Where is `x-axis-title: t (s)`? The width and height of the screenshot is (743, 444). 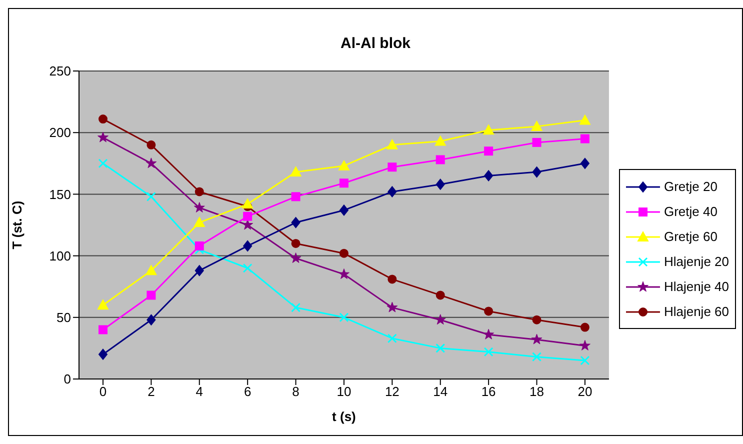
x-axis-title: t (s) is located at coordinates (344, 416).